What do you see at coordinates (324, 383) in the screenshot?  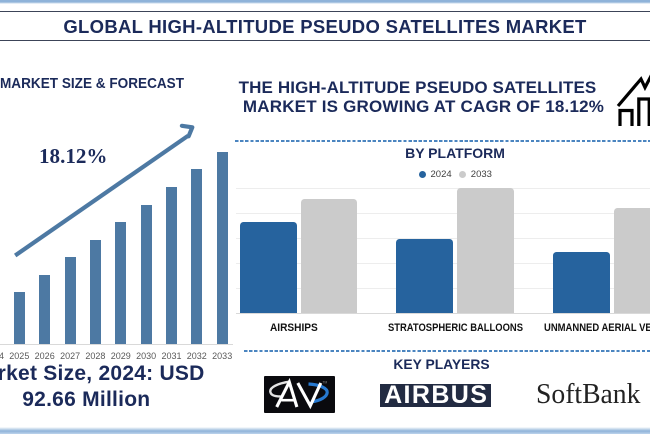 I see `svg-text: TM` at bounding box center [324, 383].